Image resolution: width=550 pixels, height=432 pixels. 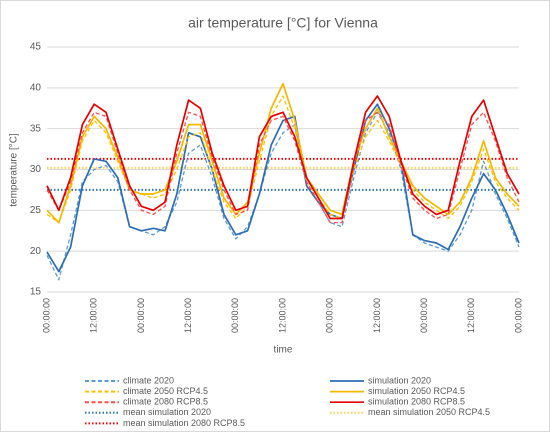 I want to click on y-tick-label: 20, so click(x=36, y=251).